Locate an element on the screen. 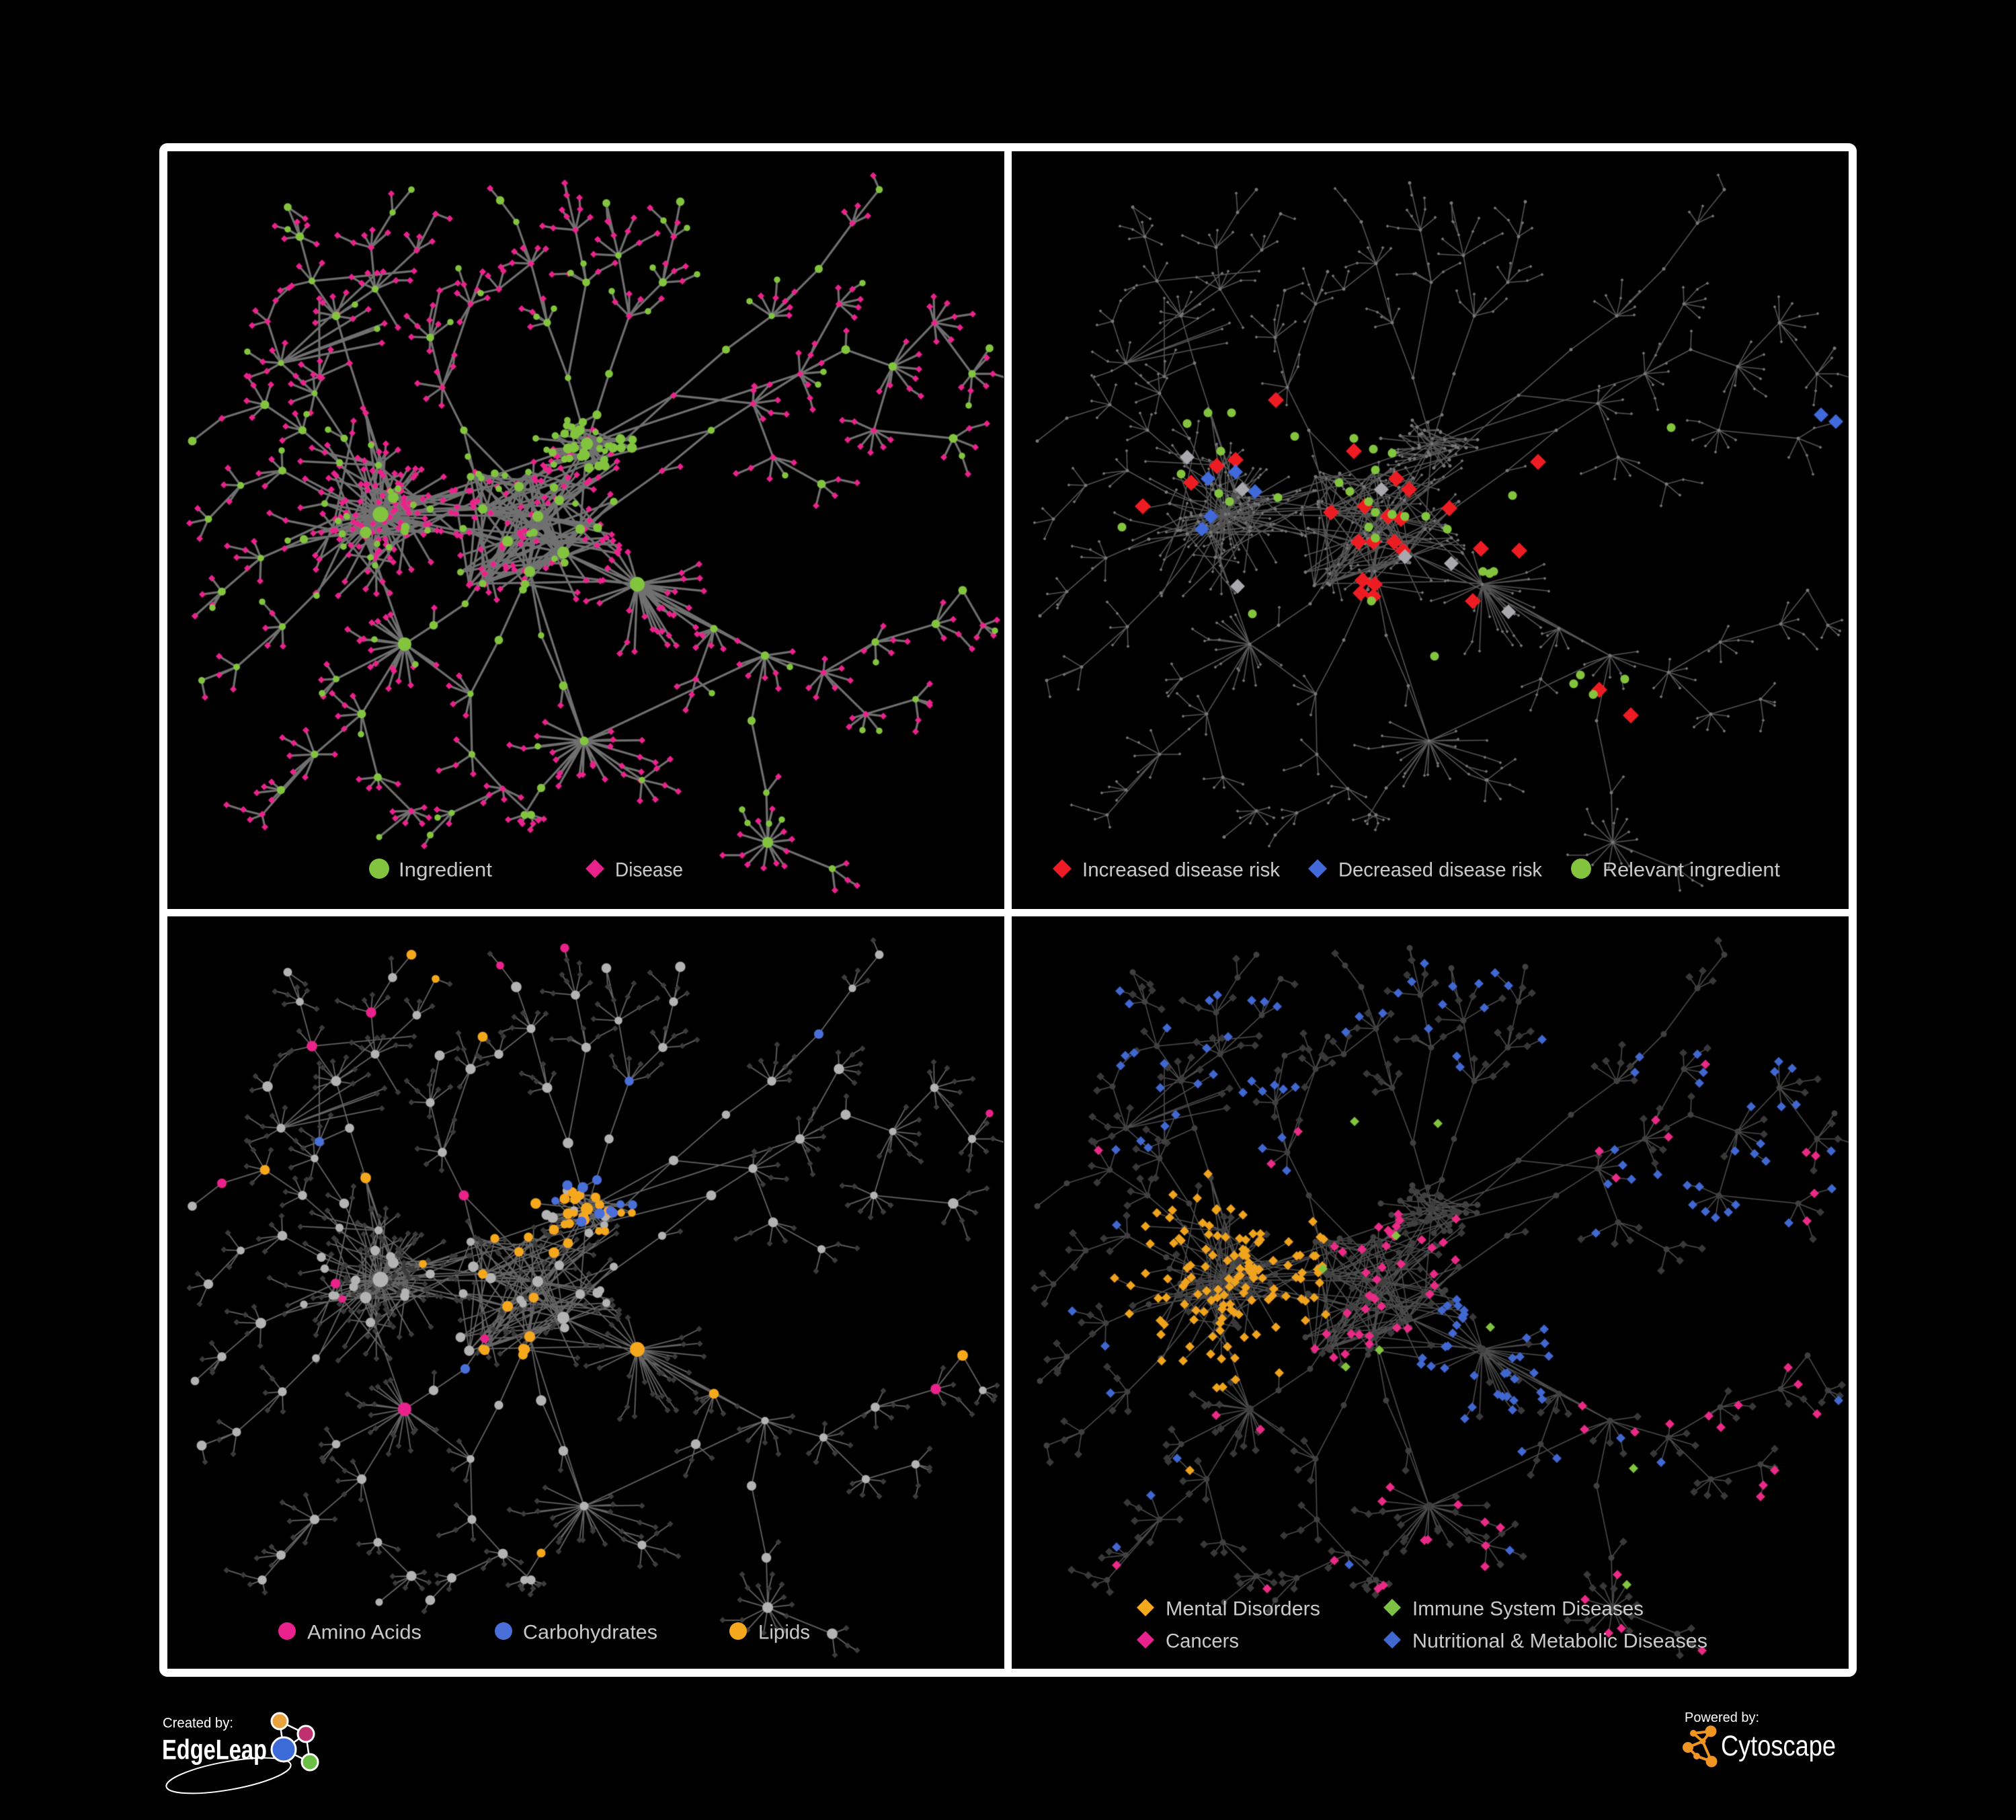  svg-text: Amino Acids is located at coordinates (364, 1633).